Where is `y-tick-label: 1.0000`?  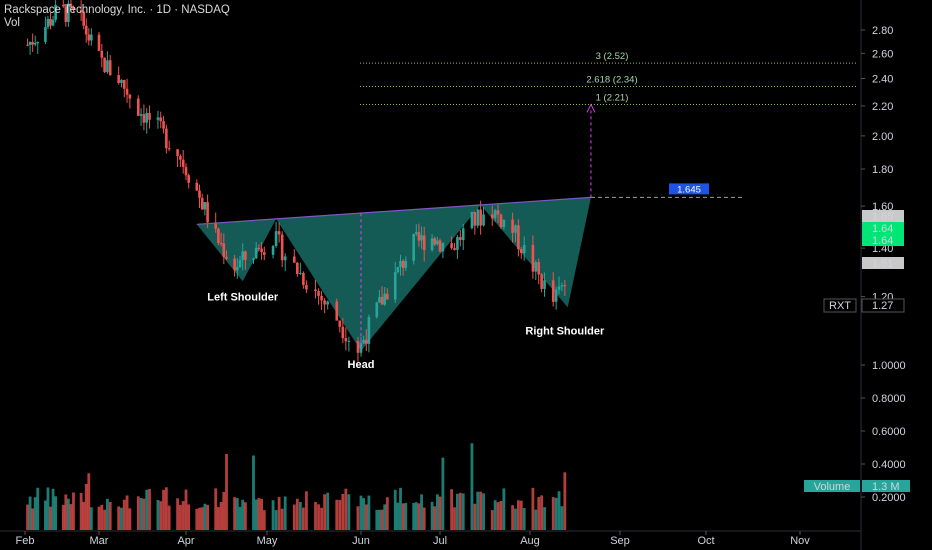
y-tick-label: 1.0000 is located at coordinates (889, 366).